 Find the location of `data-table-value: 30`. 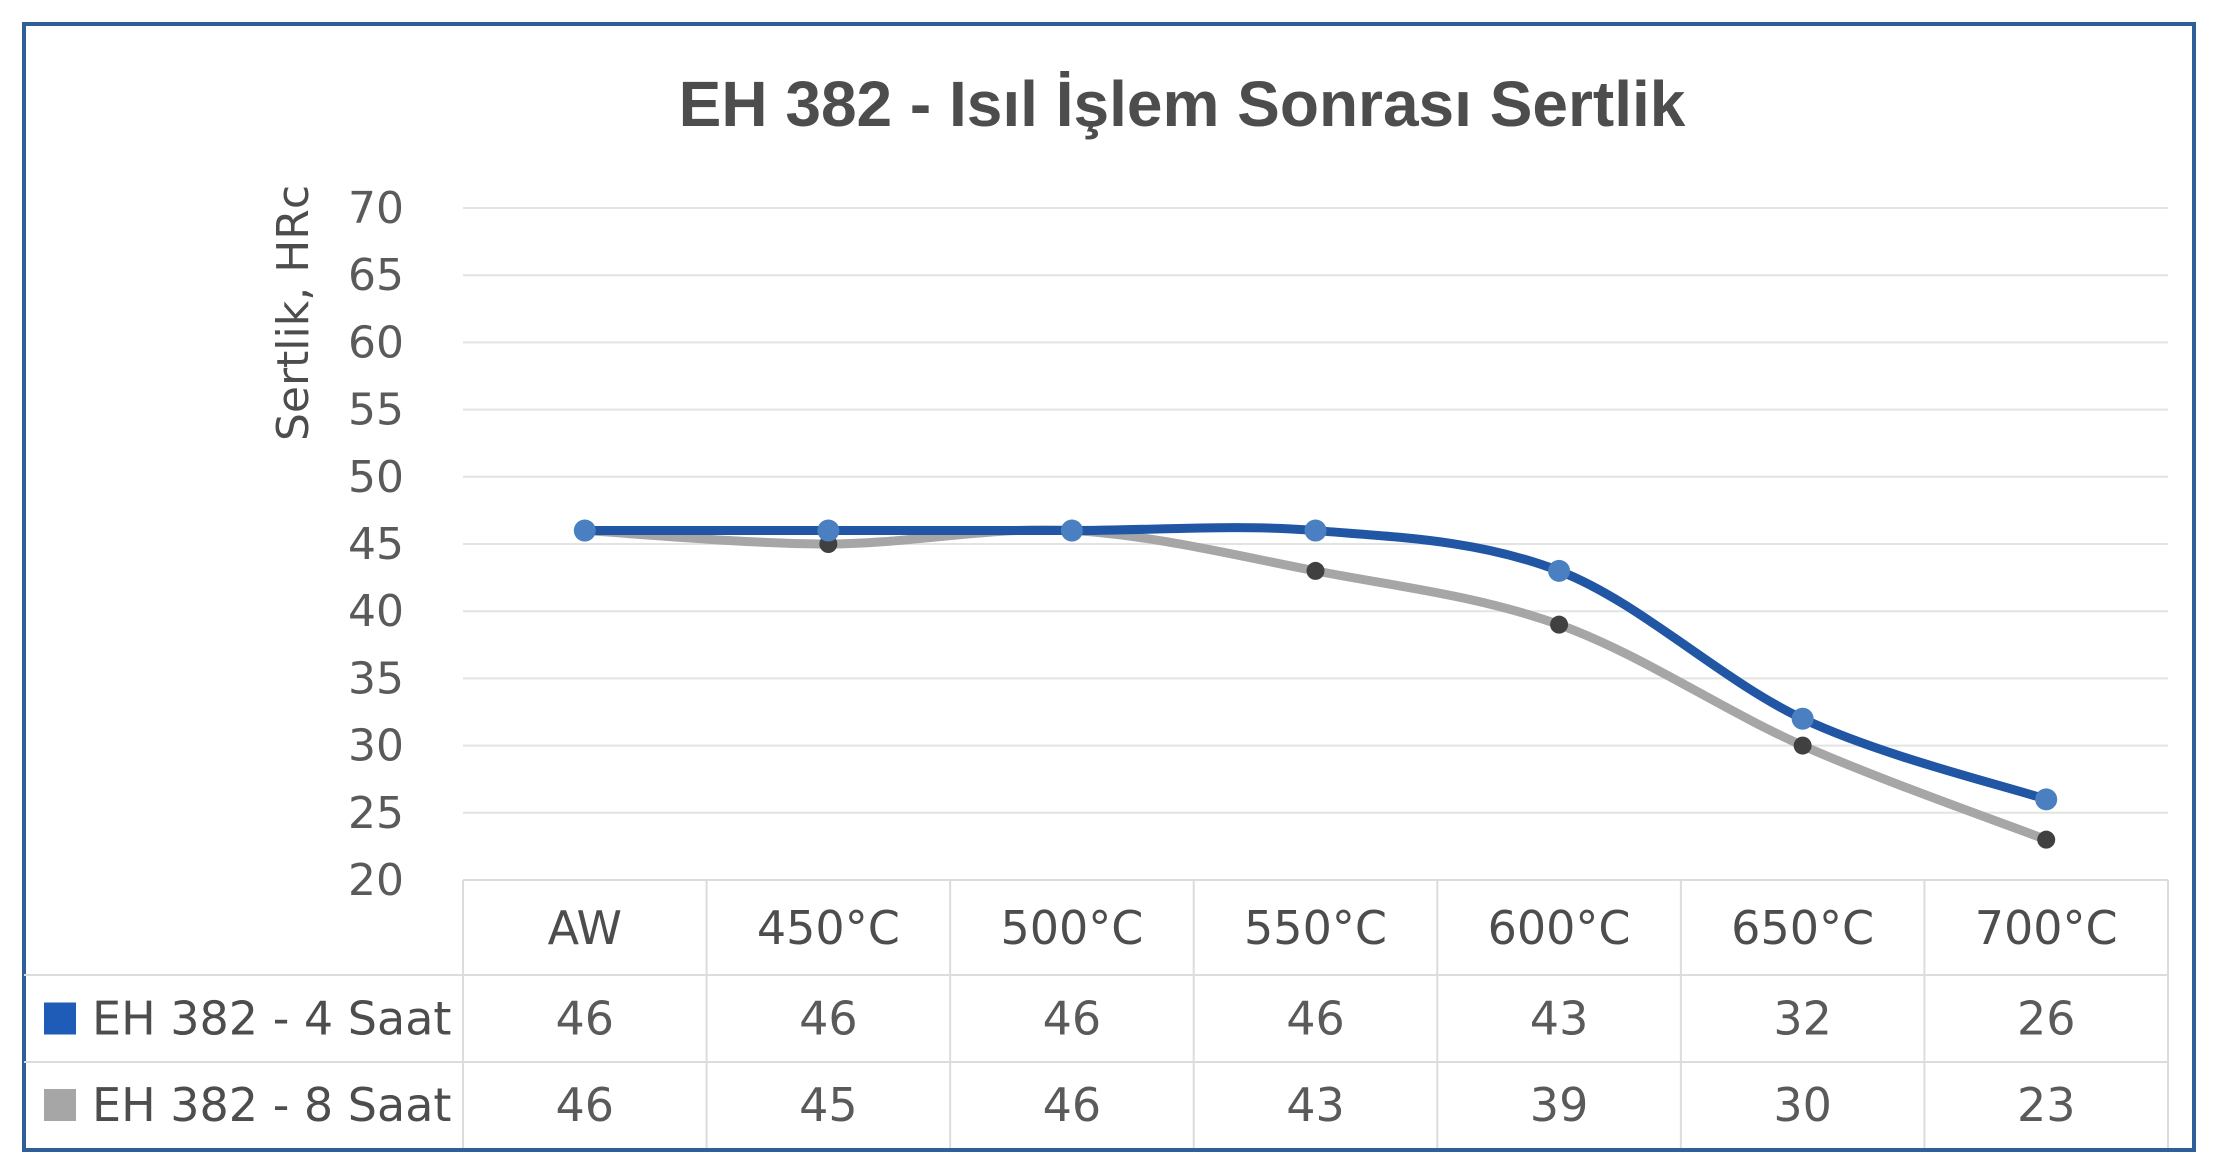

data-table-value: 30 is located at coordinates (1802, 1105).